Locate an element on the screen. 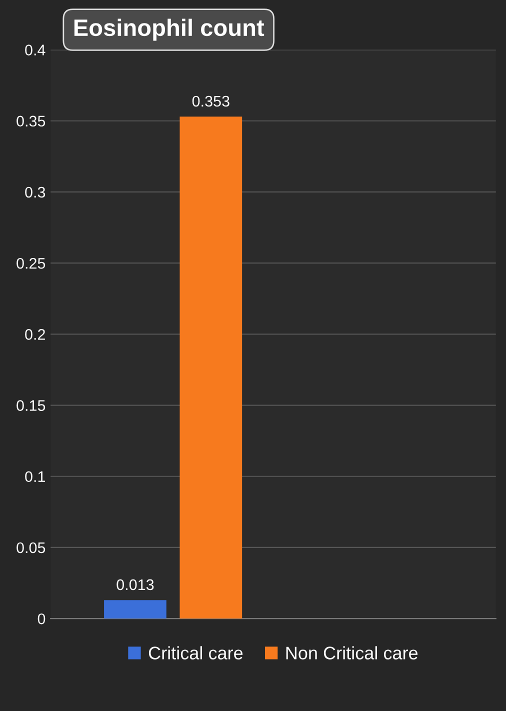 This screenshot has height=711, width=506. legend-label: Critical care is located at coordinates (195, 653).